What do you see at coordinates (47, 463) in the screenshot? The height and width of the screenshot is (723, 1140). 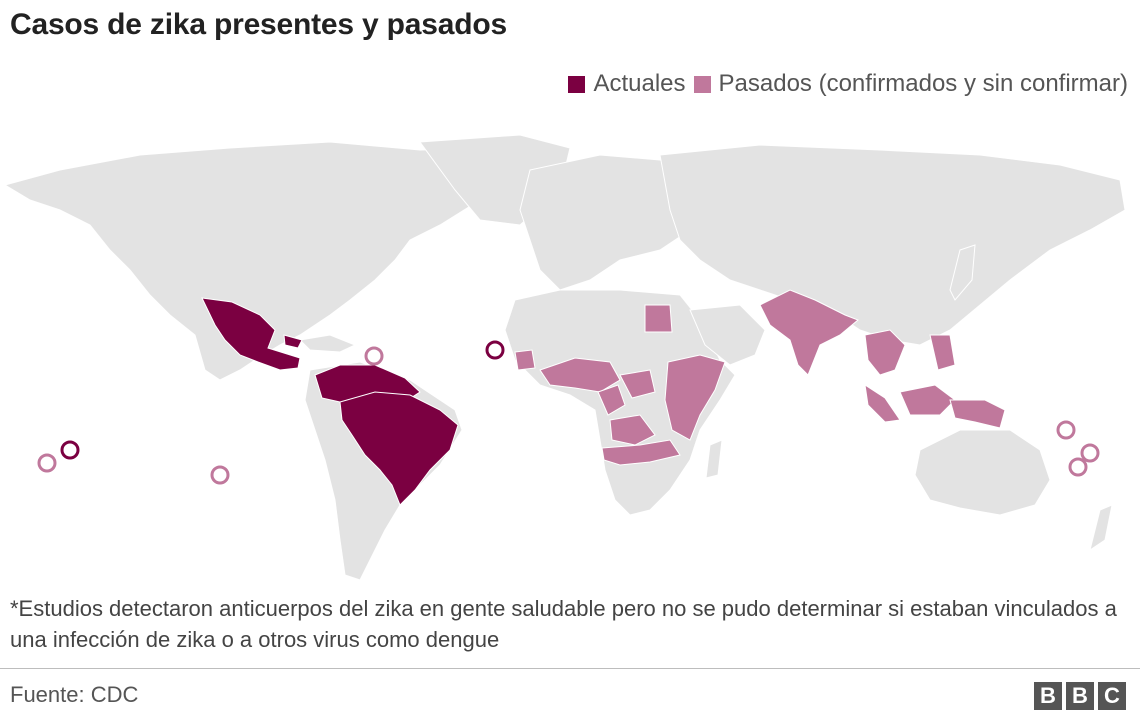 I see `marker-past-pacific-west` at bounding box center [47, 463].